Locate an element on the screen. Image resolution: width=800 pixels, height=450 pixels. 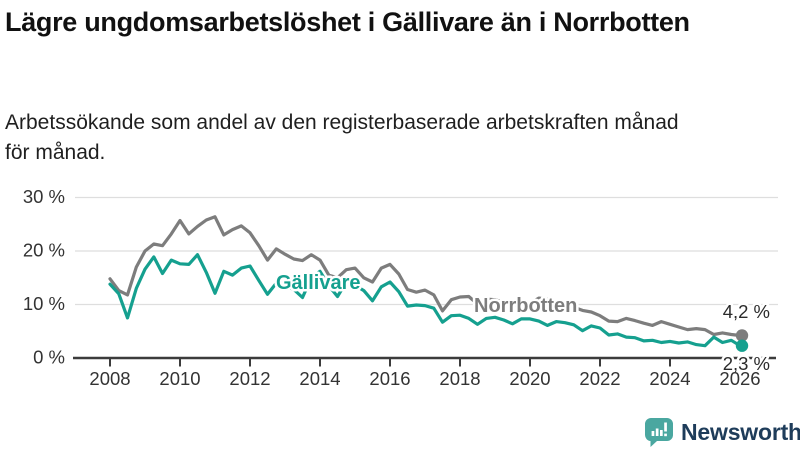
bar-chart-speech-bubble-icon is located at coordinates (659, 432).